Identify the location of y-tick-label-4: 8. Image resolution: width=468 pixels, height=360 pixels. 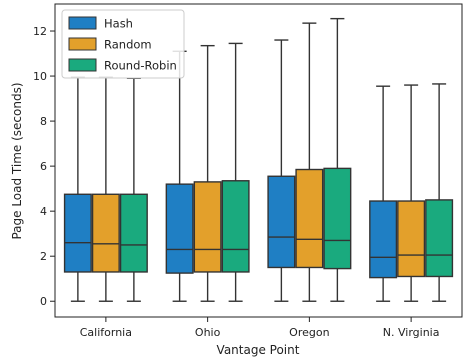
(43, 121).